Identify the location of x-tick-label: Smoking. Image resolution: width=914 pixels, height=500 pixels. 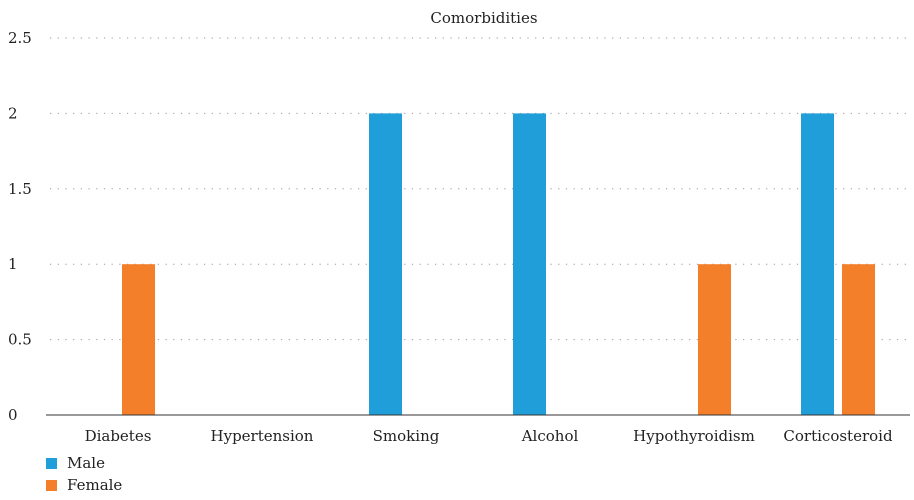
(406, 436).